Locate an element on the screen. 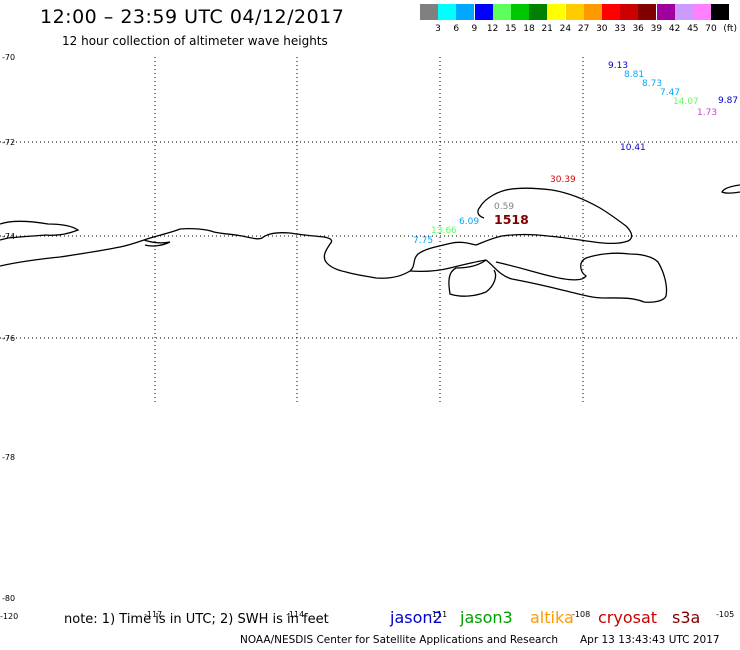 The height and width of the screenshot is (650, 740). legend-unit: (ft) is located at coordinates (730, 29).